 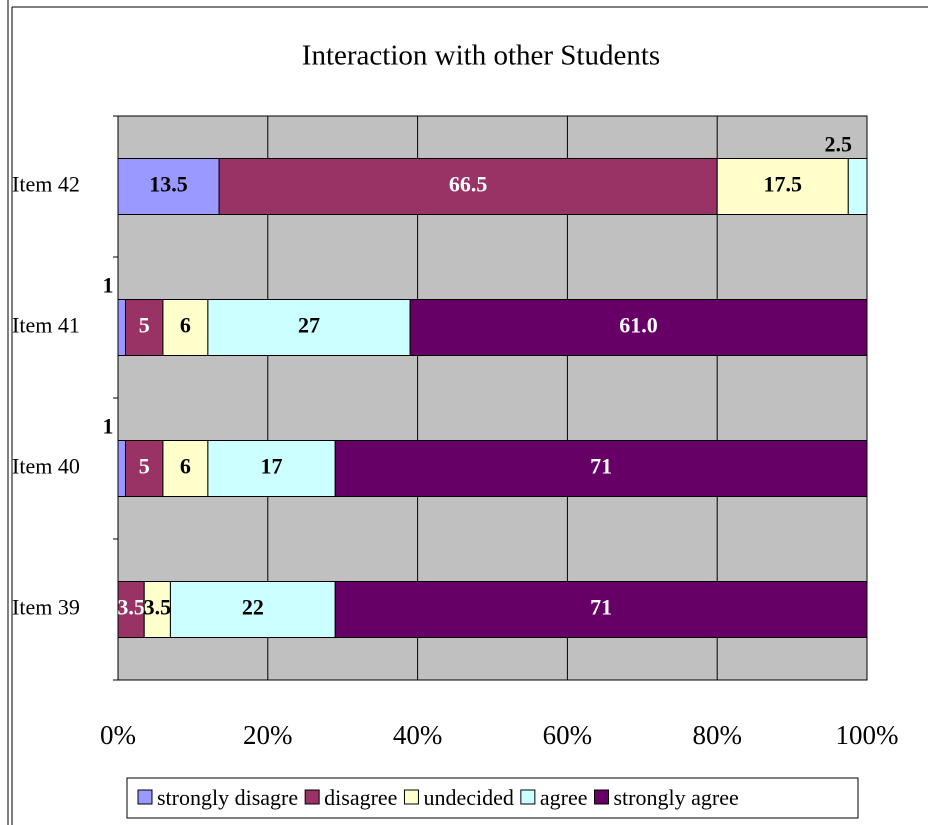 What do you see at coordinates (46, 466) in the screenshot?
I see `y-tick-label: Item 40` at bounding box center [46, 466].